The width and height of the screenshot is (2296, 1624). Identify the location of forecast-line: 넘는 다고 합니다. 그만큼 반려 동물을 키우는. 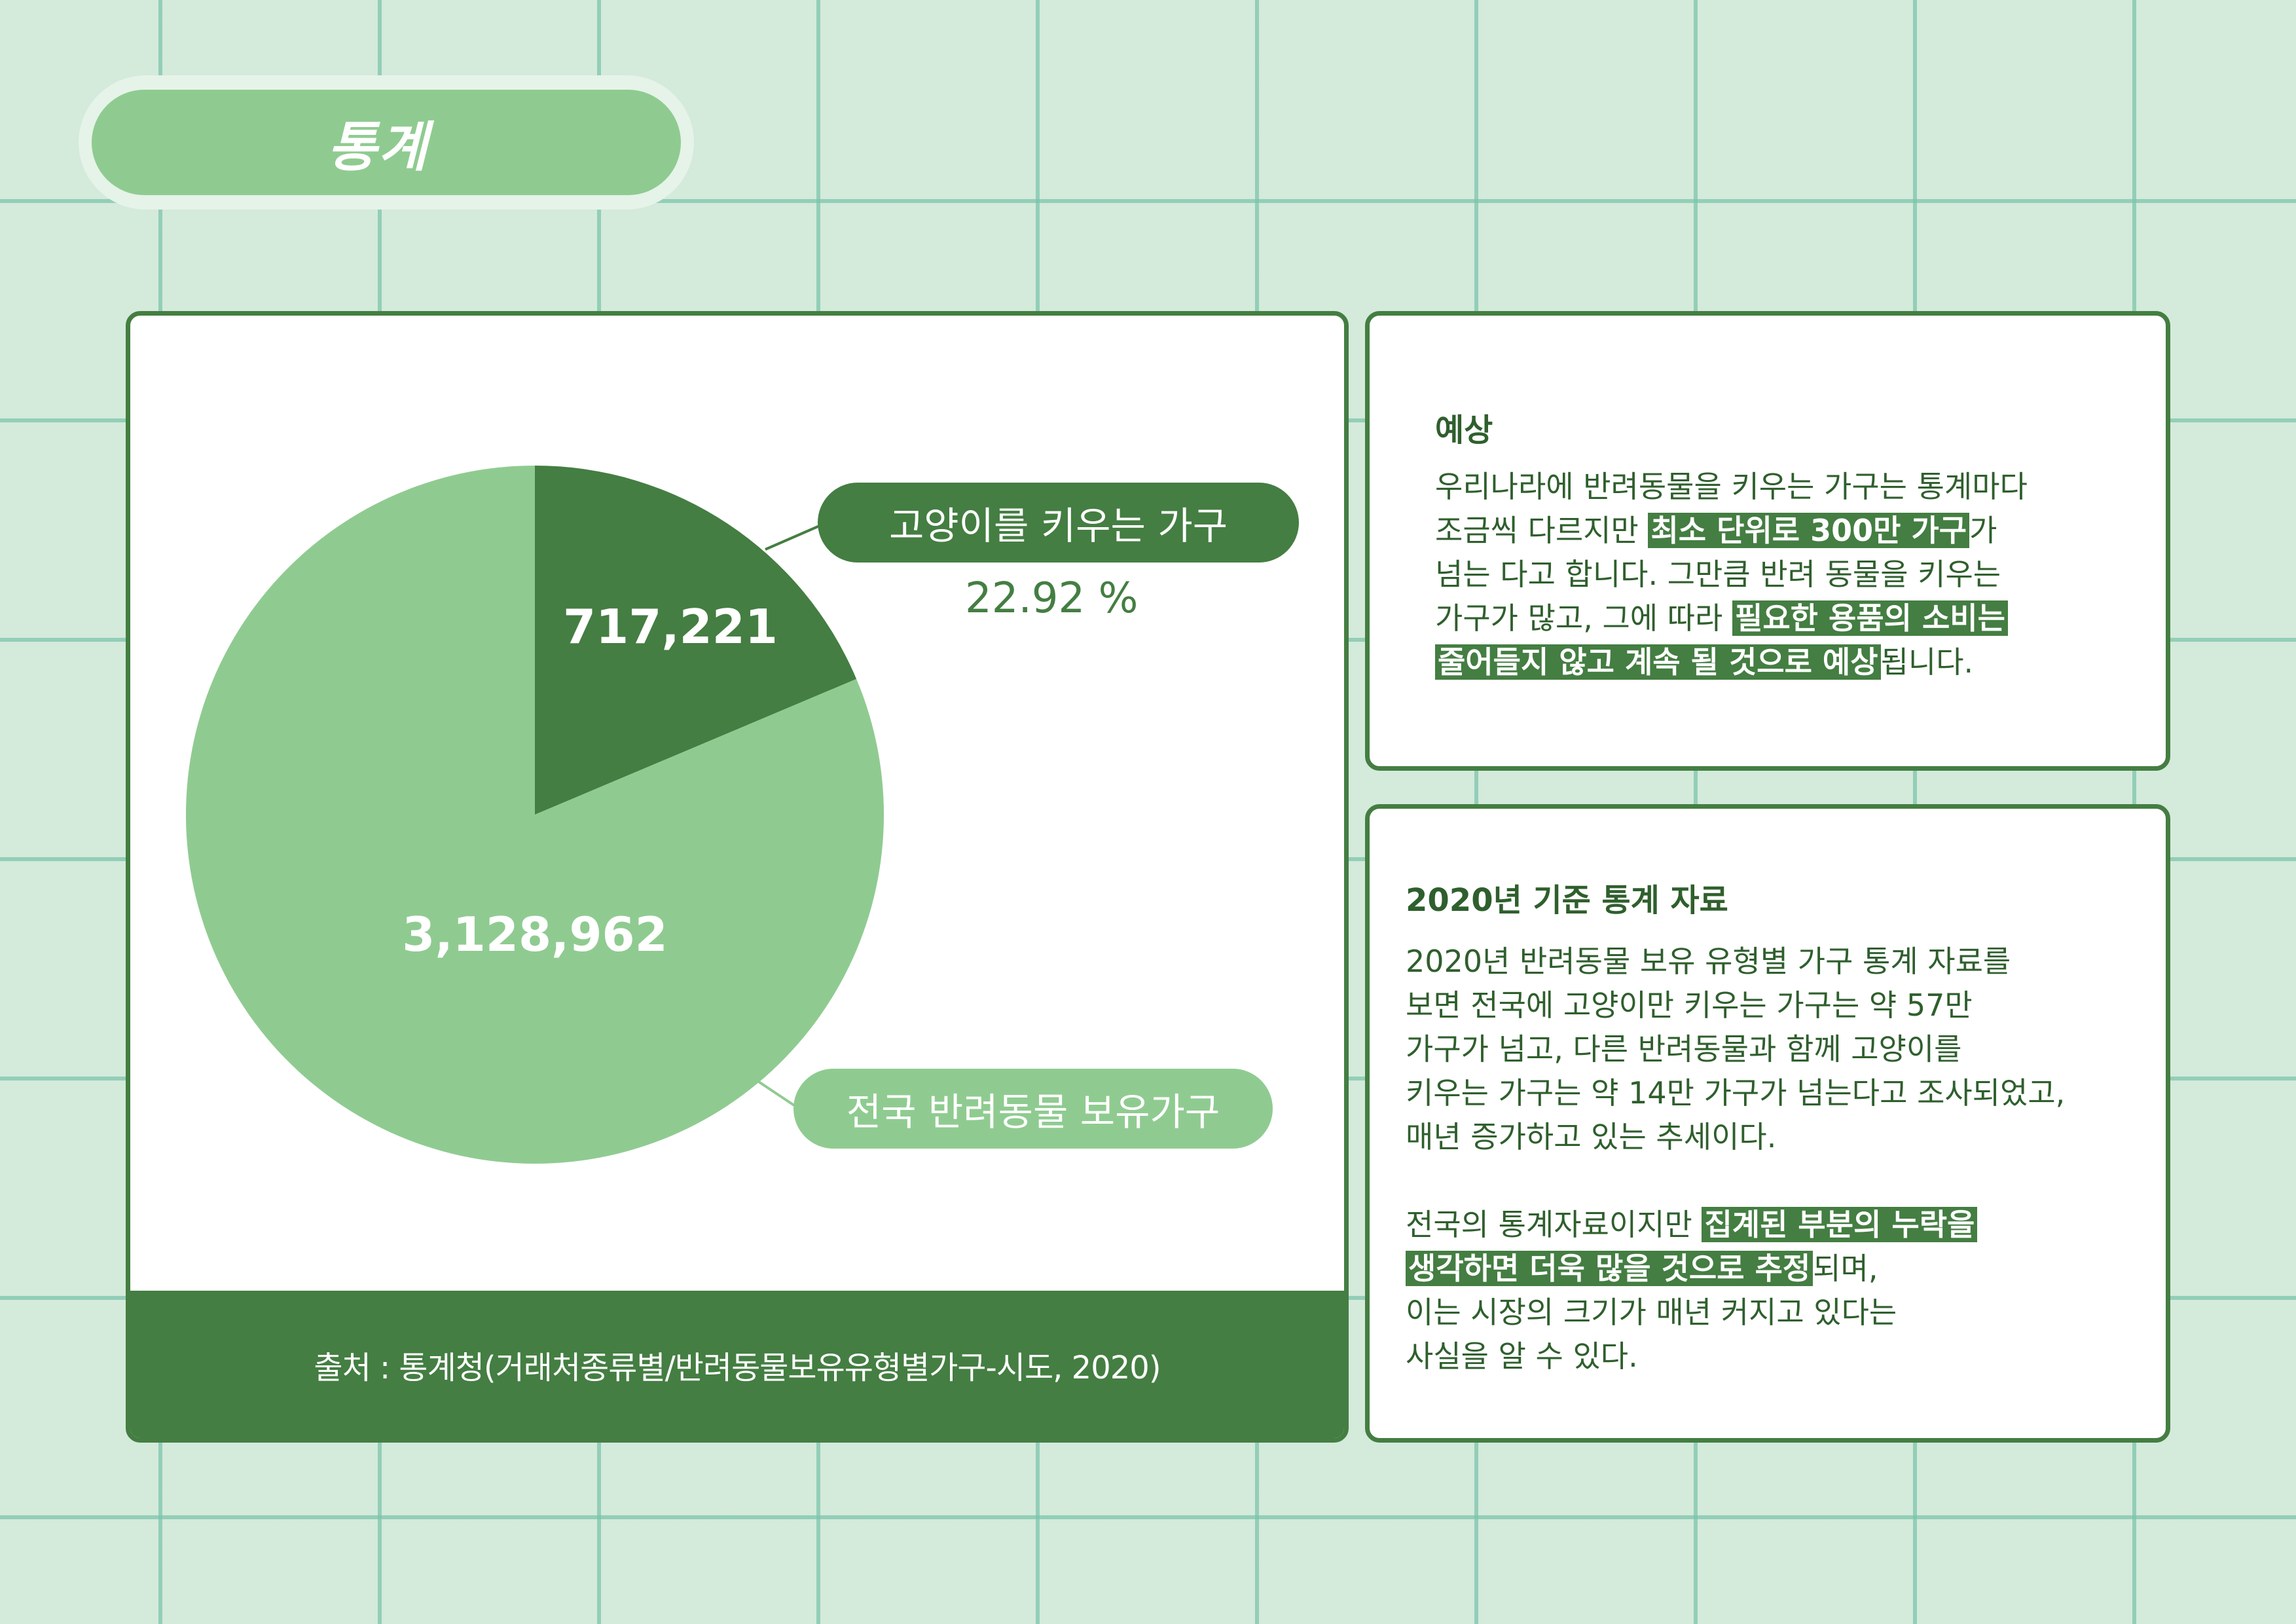
(1731, 575).